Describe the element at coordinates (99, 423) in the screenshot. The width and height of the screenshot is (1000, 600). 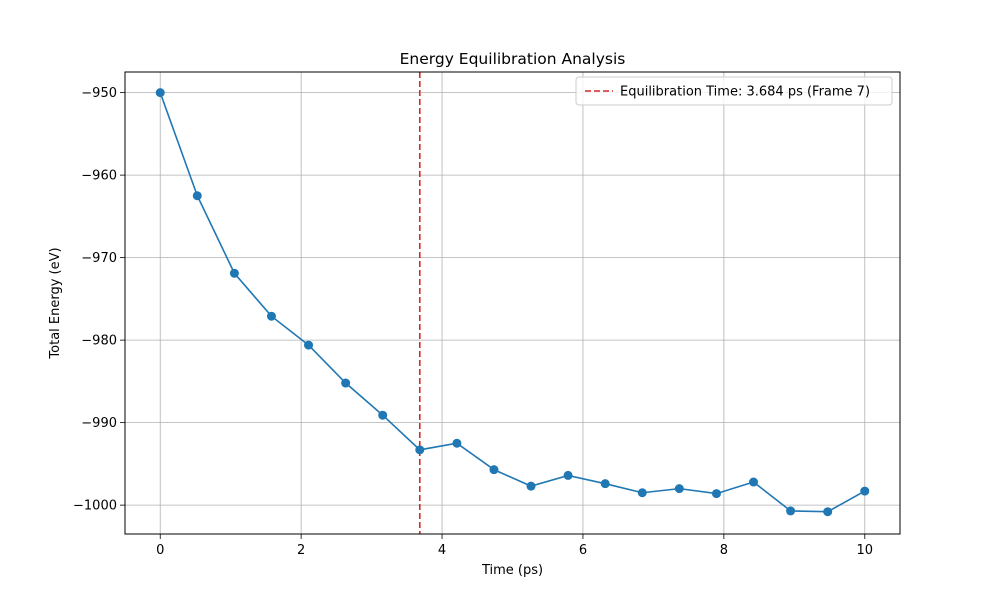
I see `y-tick-label: −990` at that location.